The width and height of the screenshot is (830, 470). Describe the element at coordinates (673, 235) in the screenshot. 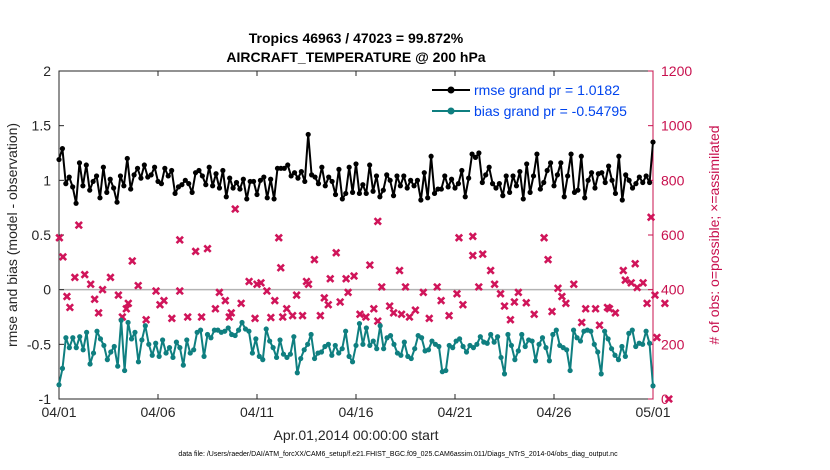

I see `y-right-tick-label: 600` at that location.